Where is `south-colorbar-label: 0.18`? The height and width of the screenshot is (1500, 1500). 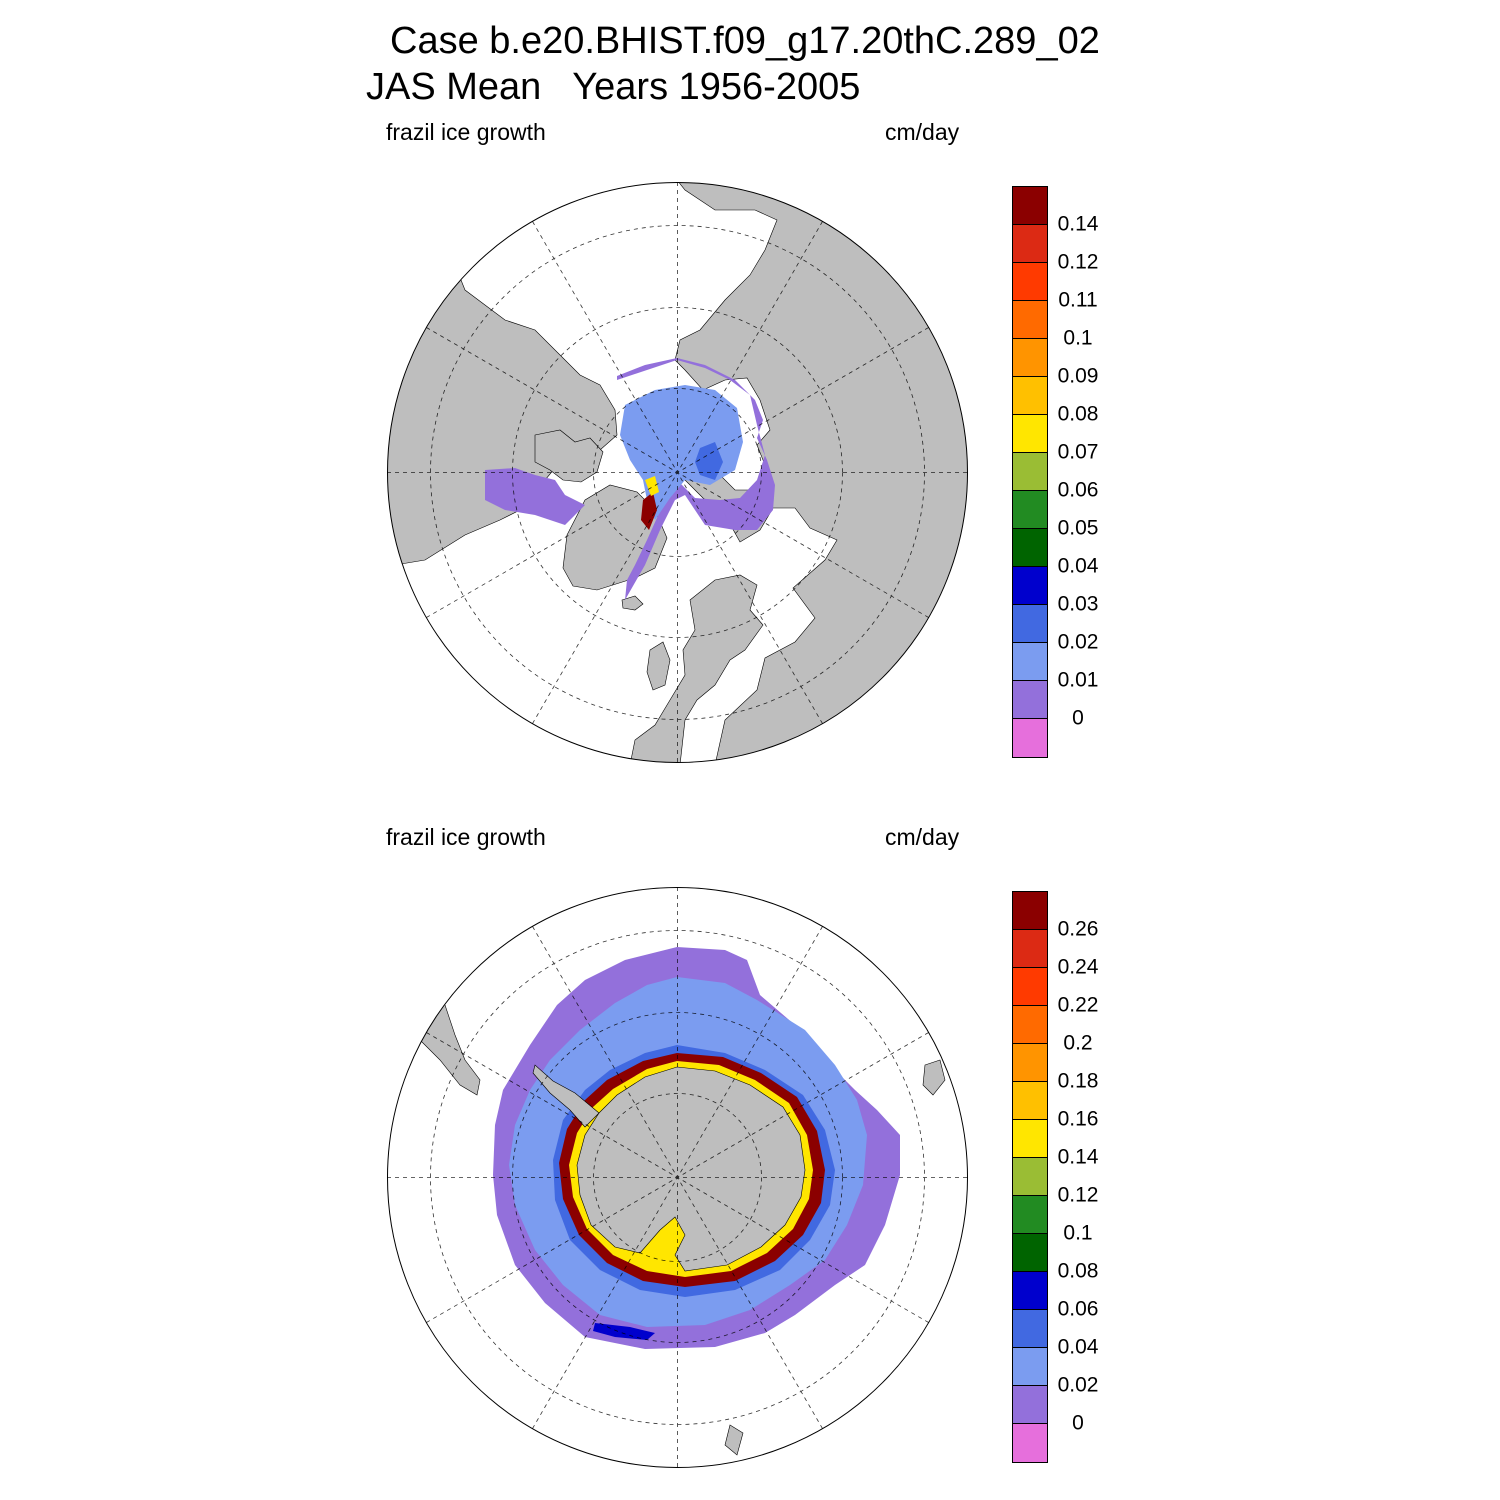 south-colorbar-label: 0.18 is located at coordinates (1078, 1081).